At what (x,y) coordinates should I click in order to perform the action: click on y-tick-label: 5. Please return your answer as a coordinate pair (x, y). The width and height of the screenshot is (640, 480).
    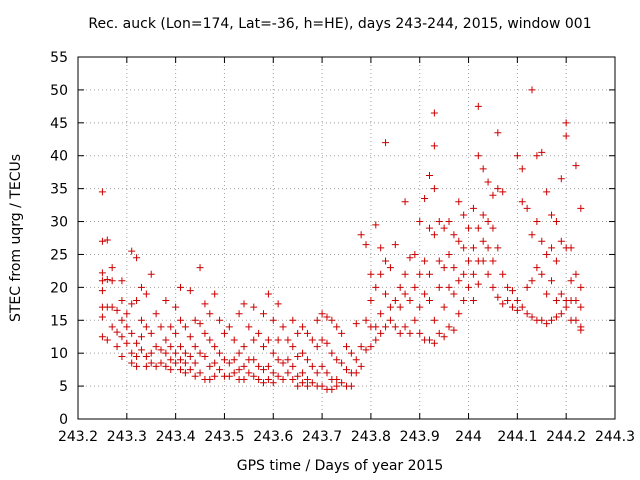
    Looking at the image, I should click on (63, 387).